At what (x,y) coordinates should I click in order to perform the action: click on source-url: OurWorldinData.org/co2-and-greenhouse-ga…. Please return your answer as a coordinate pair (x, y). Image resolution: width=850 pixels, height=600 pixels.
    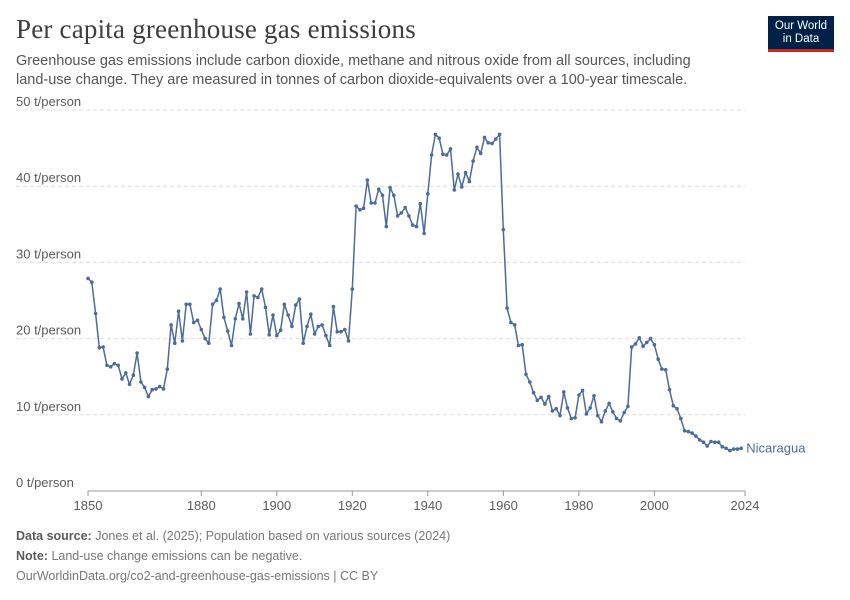
    Looking at the image, I should click on (197, 576).